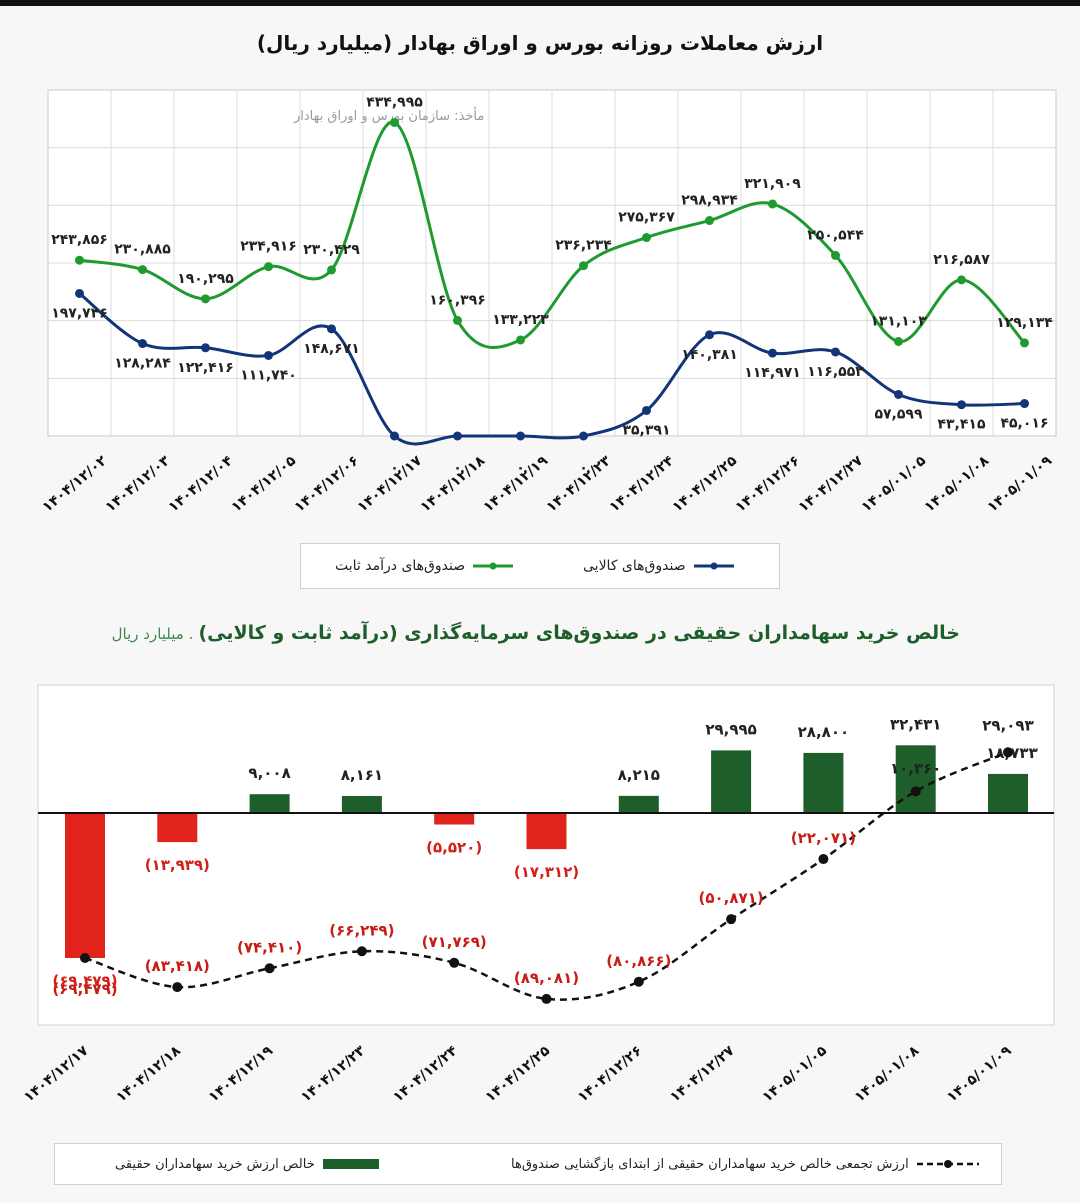 The height and width of the screenshot is (1203, 1080). What do you see at coordinates (546, 978) in the screenshot?
I see `cumulative-label: (۸۹,۰۸۱)` at bounding box center [546, 978].